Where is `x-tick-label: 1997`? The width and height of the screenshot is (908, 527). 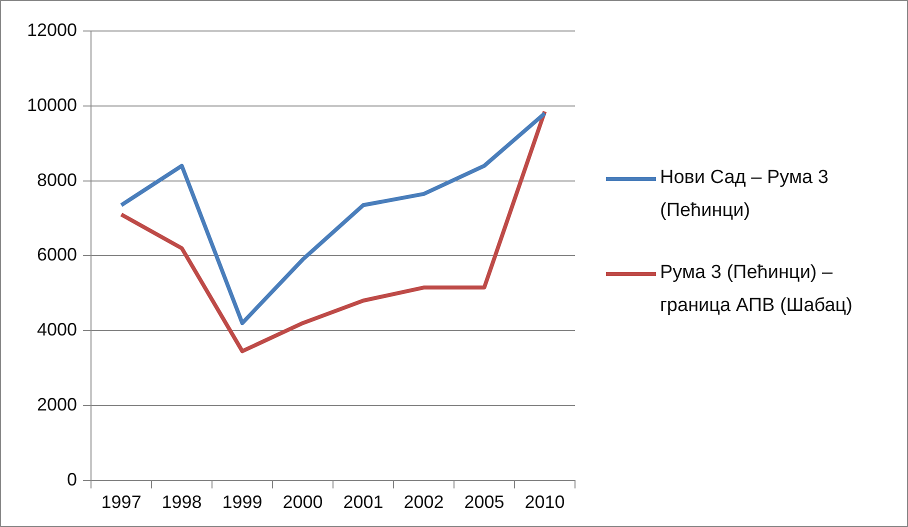 x-tick-label: 1997 is located at coordinates (121, 502).